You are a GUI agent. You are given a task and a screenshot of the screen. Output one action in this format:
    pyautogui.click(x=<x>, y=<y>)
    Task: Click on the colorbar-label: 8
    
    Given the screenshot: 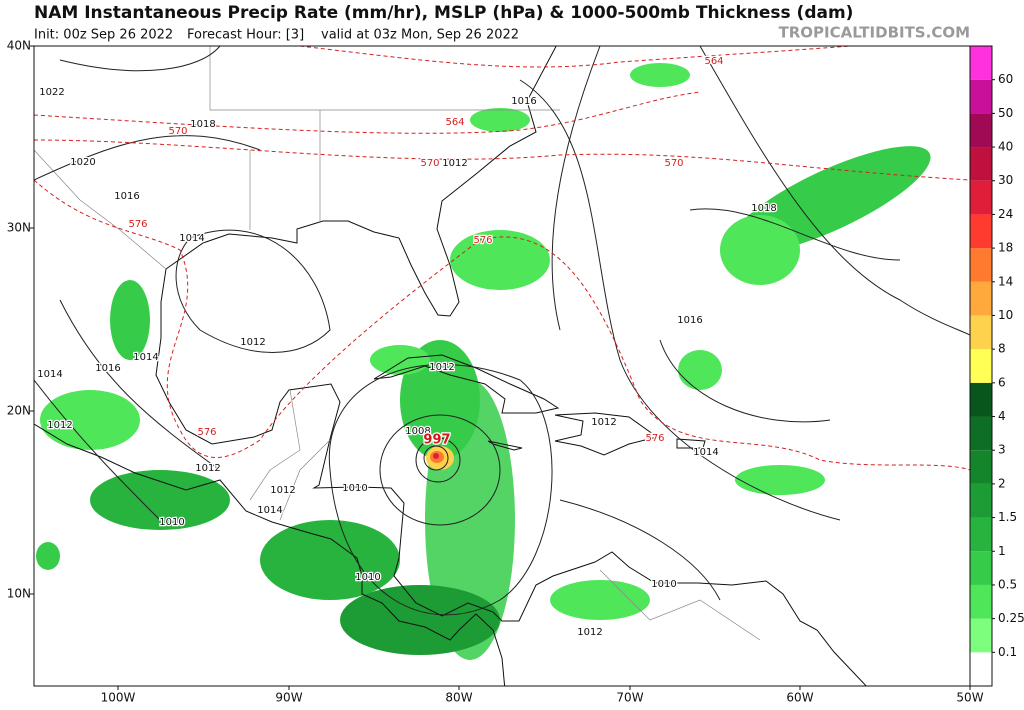 What is the action you would take?
    pyautogui.click(x=1002, y=349)
    